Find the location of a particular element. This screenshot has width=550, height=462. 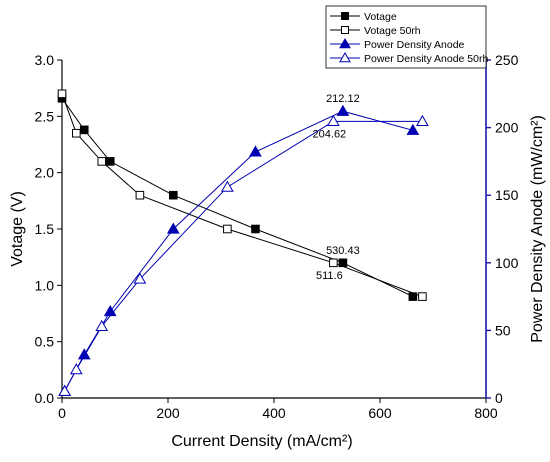

legend-label: Power Density Anode is located at coordinates (414, 45).